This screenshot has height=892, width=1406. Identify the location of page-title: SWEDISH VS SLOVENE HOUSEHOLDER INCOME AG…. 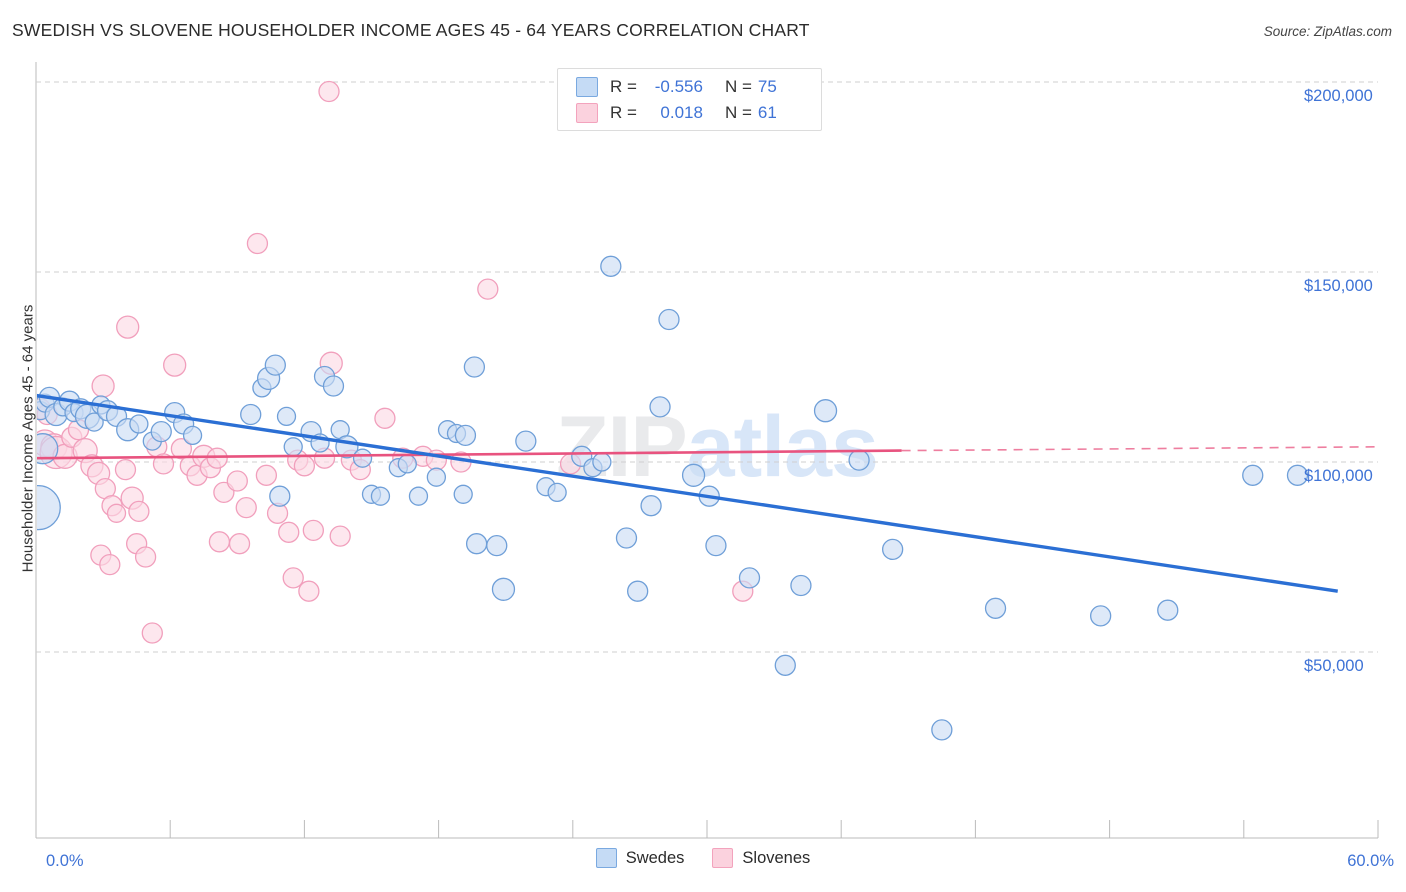
(411, 30).